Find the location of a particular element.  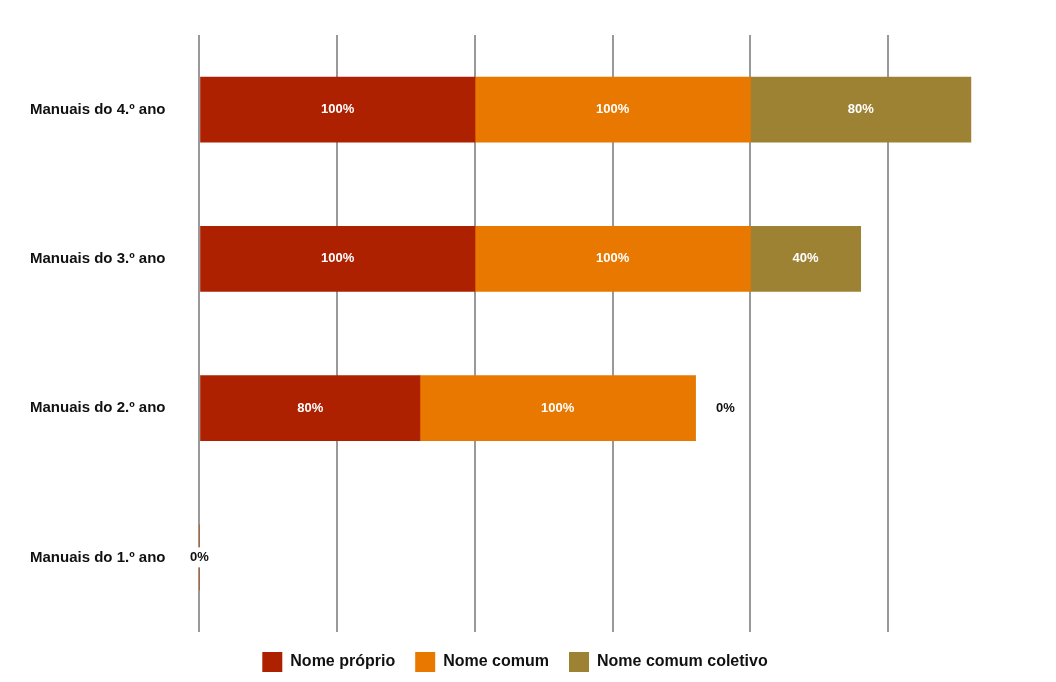

legend-label: Nome comum is located at coordinates (496, 661).